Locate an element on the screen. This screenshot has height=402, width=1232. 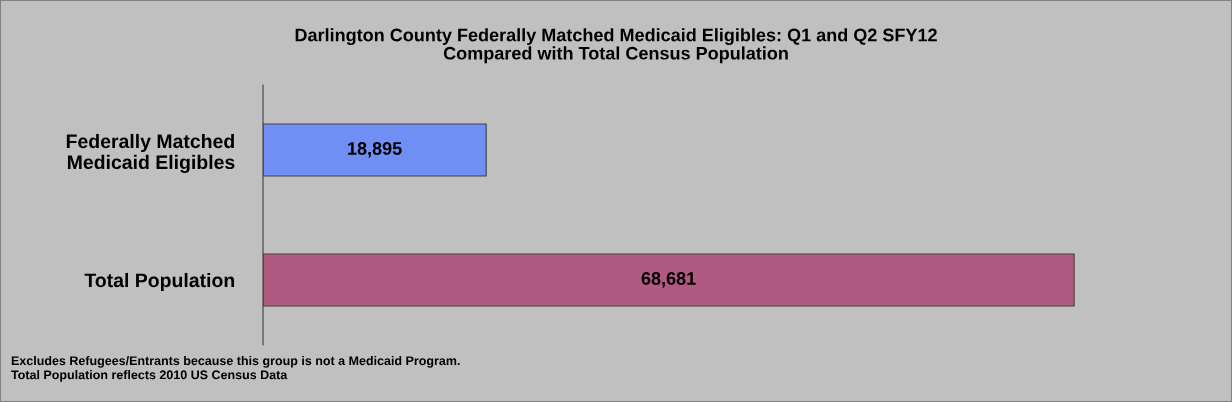
data-label: 68,681 is located at coordinates (668, 280).